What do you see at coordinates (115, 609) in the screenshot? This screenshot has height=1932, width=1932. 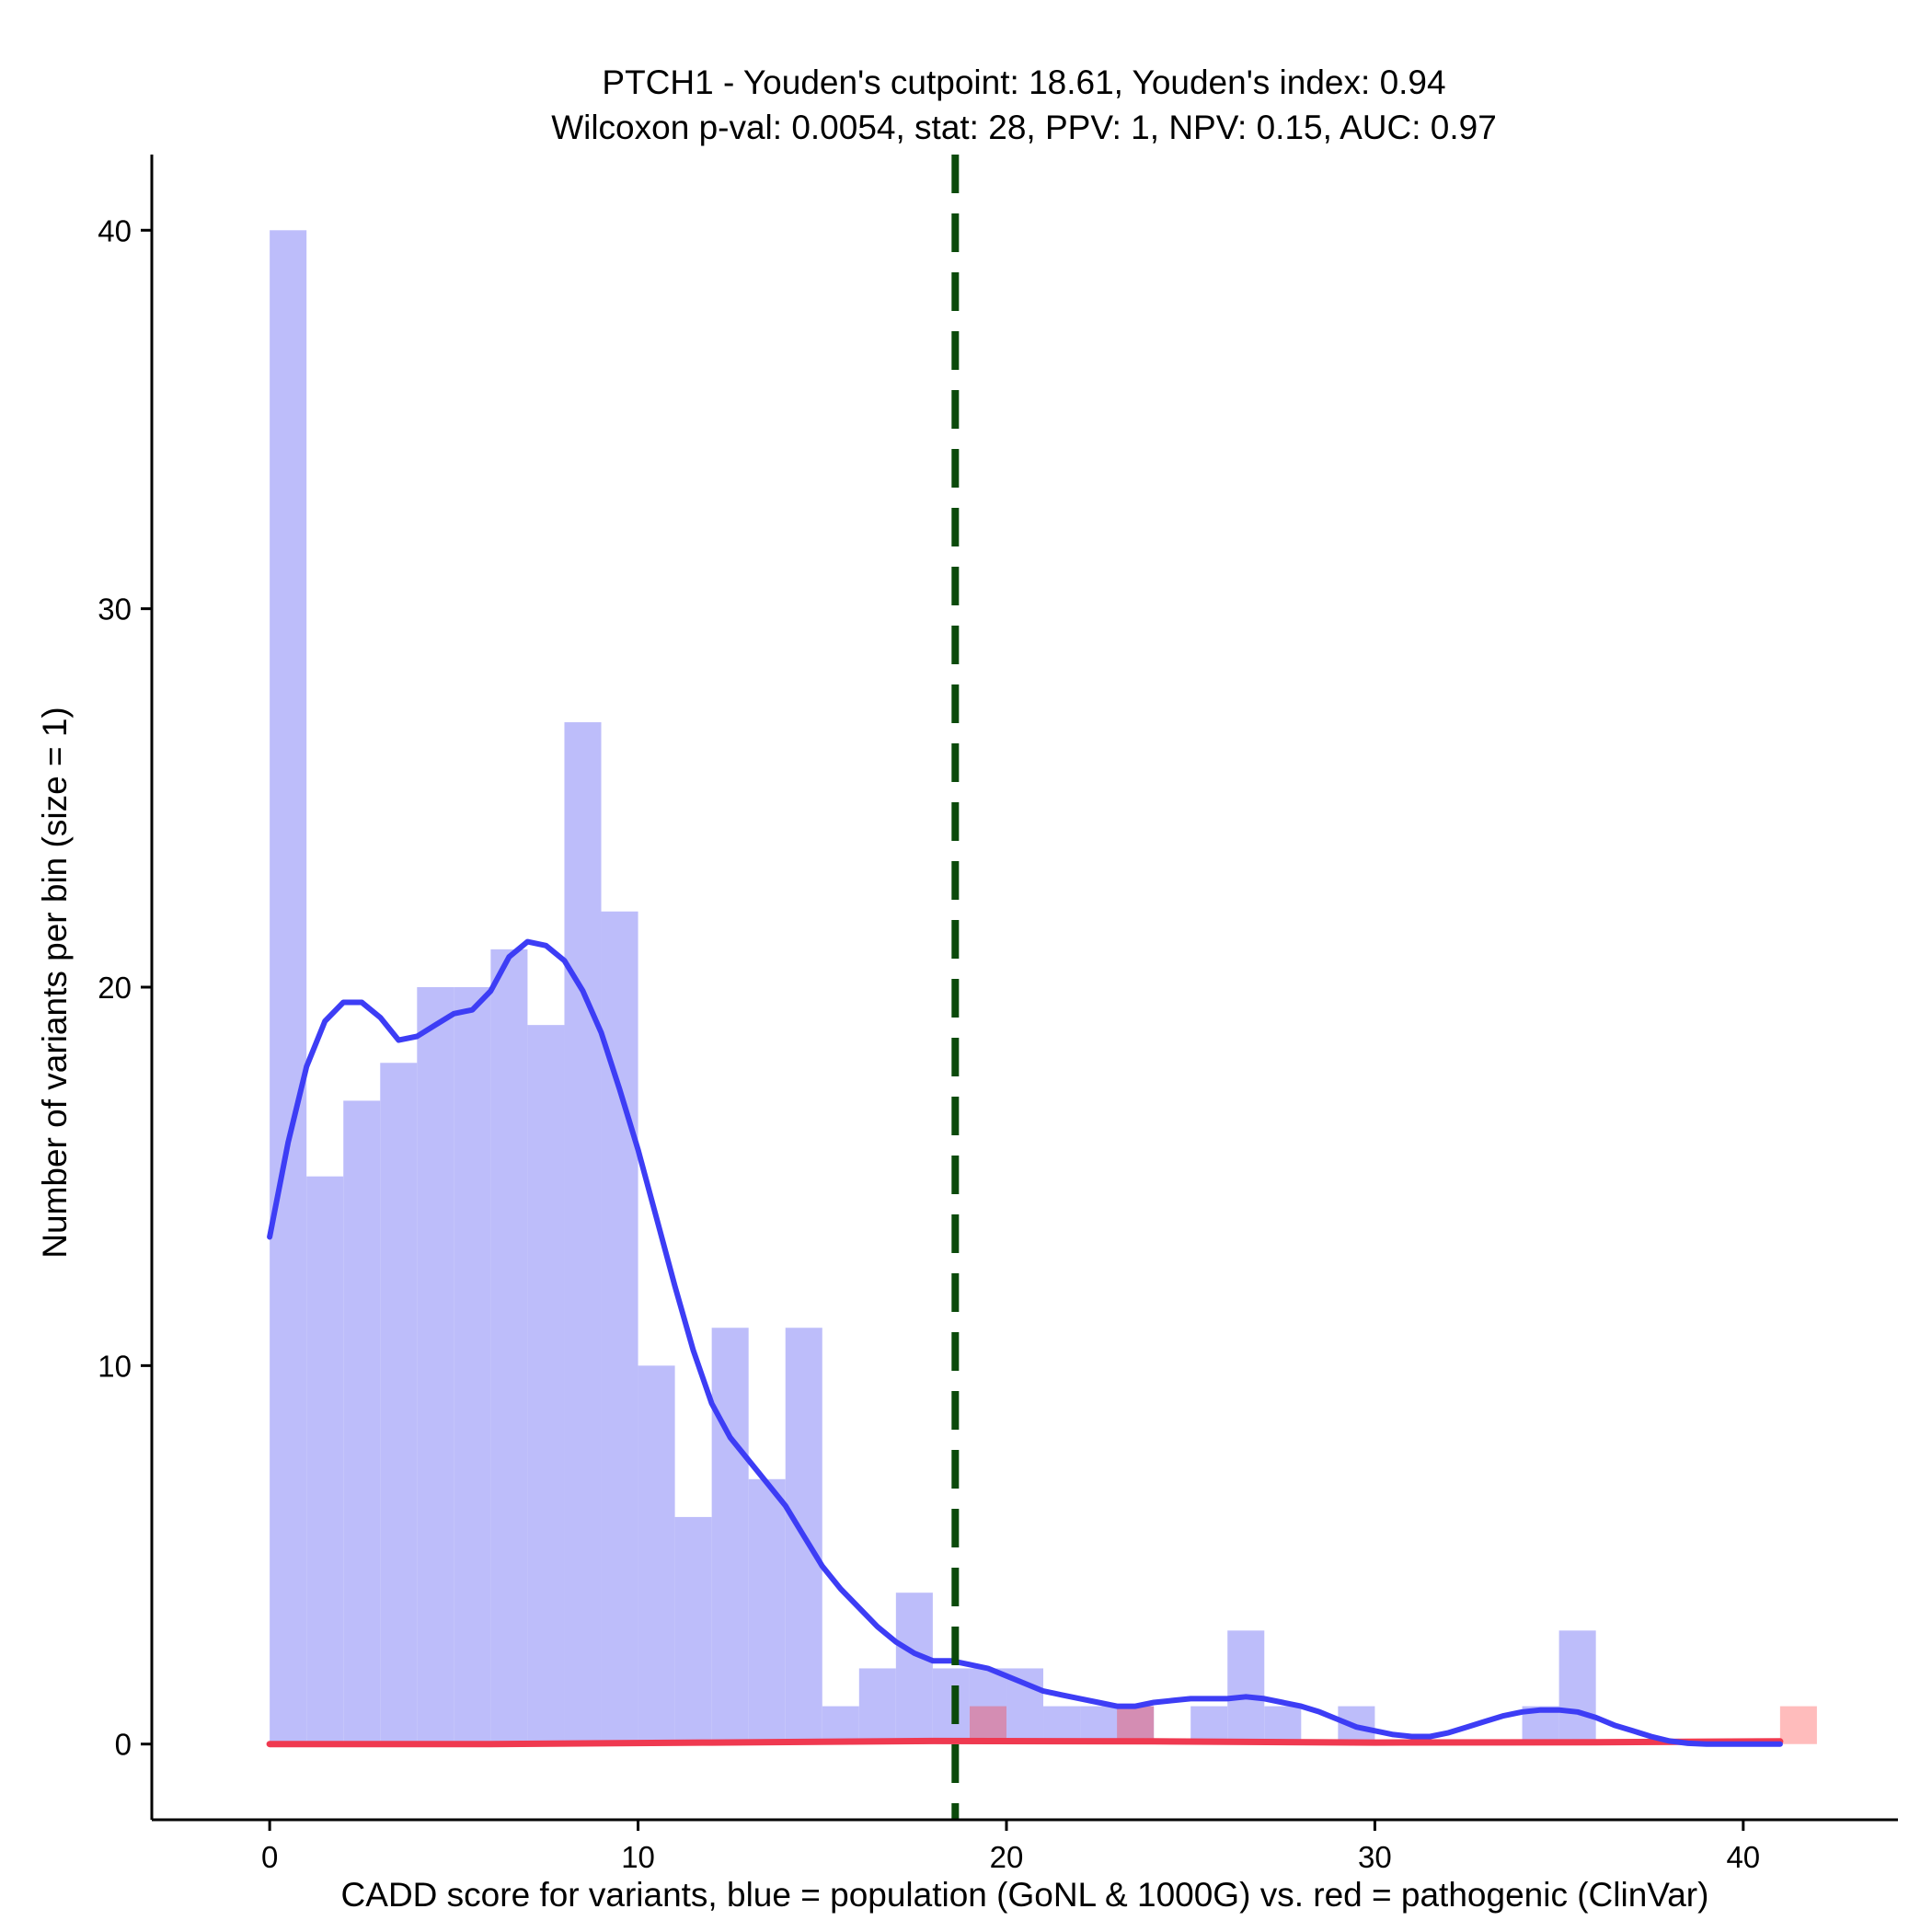 I see `y-tick-label: 30` at bounding box center [115, 609].